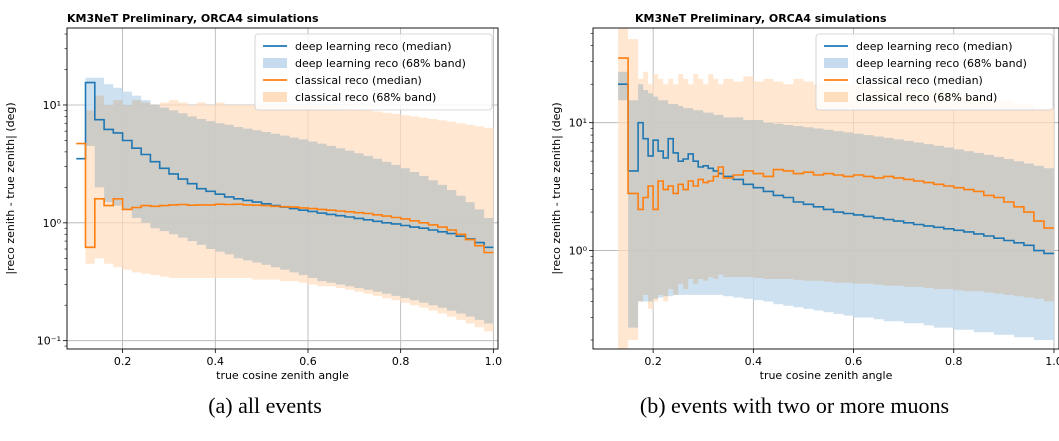 Image resolution: width=1059 pixels, height=441 pixels. What do you see at coordinates (285, 198) in the screenshot?
I see `classical-median-line` at bounding box center [285, 198].